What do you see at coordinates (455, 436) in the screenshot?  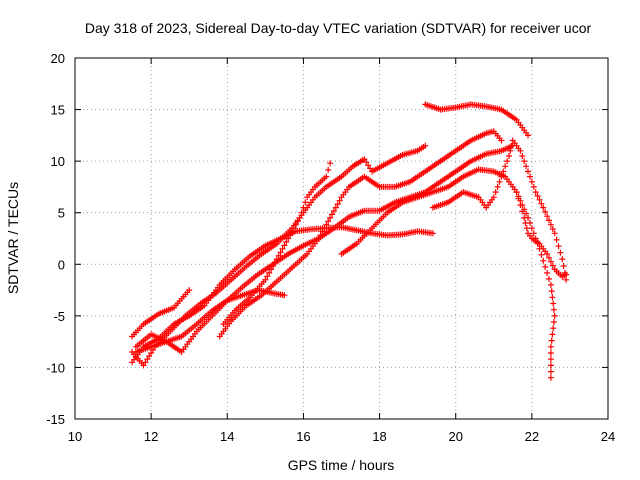 I see `x-tick-label: 20` at bounding box center [455, 436].